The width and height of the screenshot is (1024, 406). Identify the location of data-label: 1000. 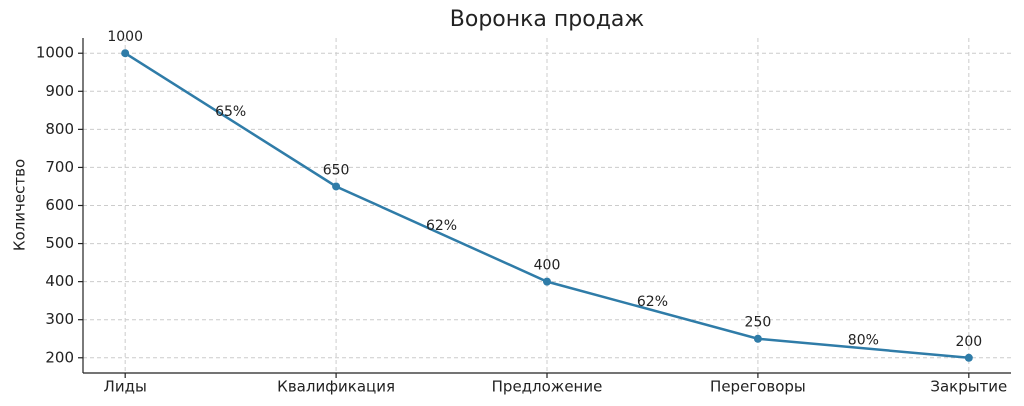
(125, 37).